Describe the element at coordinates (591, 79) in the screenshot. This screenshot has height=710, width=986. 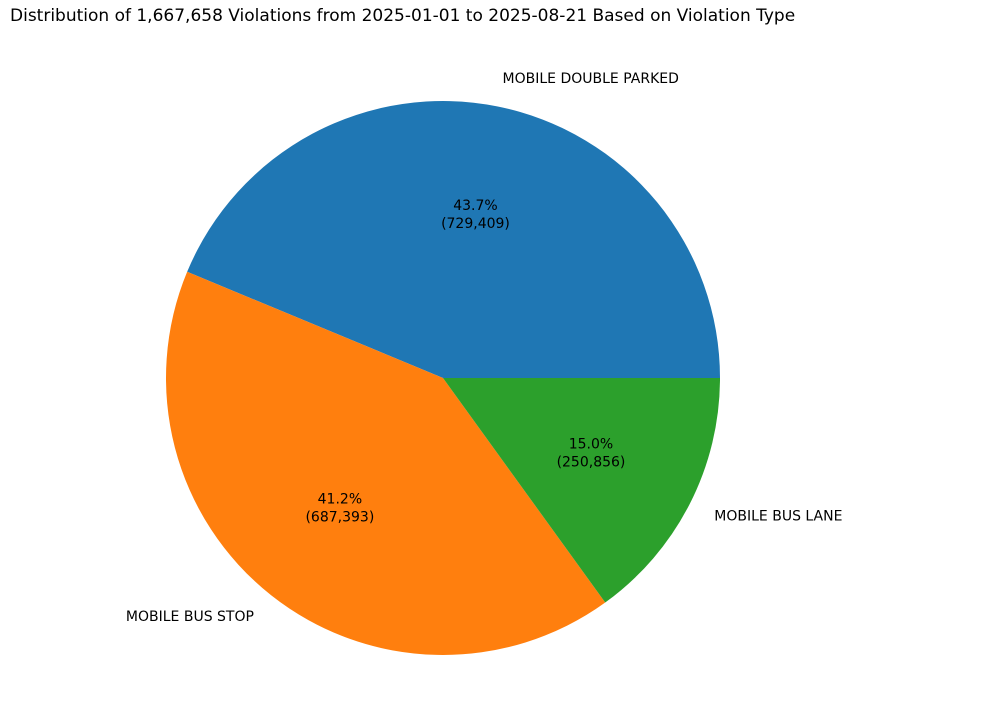
I see `slice-label-mobile-double-parked: MOBILE DOUBLE PARKED` at that location.